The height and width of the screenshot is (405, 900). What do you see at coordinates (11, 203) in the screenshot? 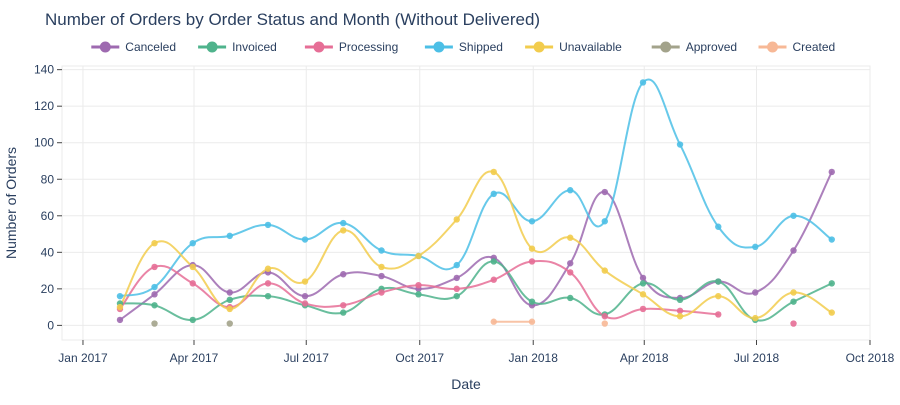
I see `y-axis-title: Number of Orders` at bounding box center [11, 203].